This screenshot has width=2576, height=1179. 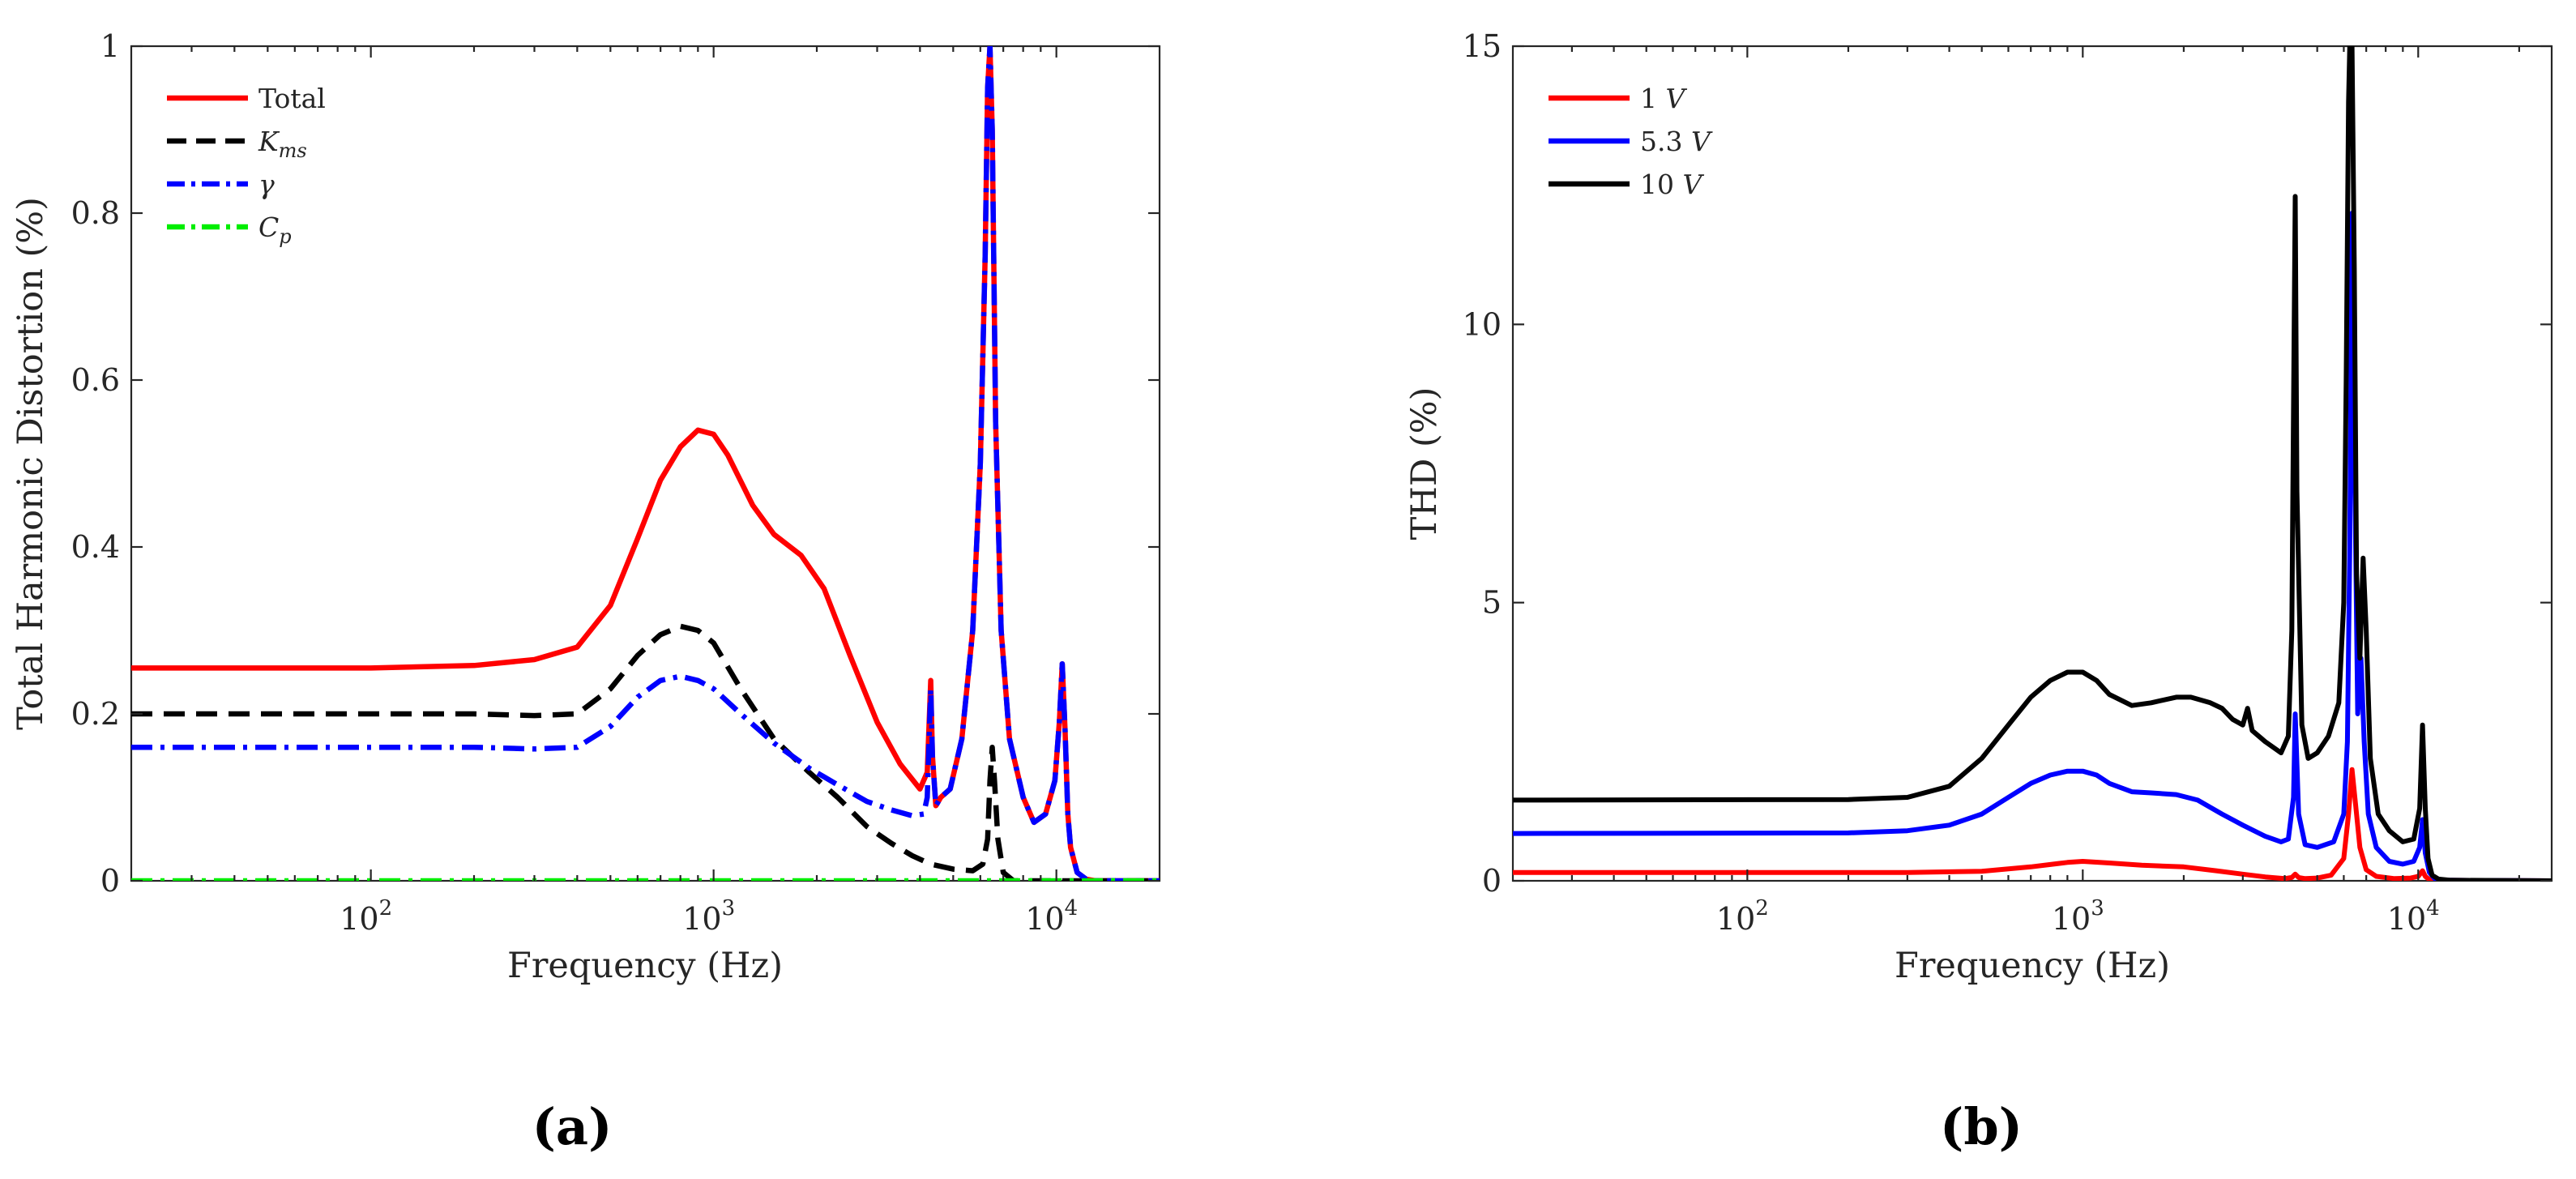 I want to click on y-axis-label-a: Total Harmonic Distortion (%), so click(x=31, y=464).